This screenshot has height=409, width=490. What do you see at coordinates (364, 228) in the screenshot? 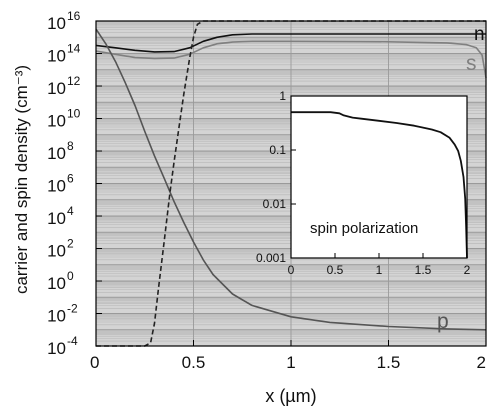
I see `inset-title: spin polarization` at bounding box center [364, 228].